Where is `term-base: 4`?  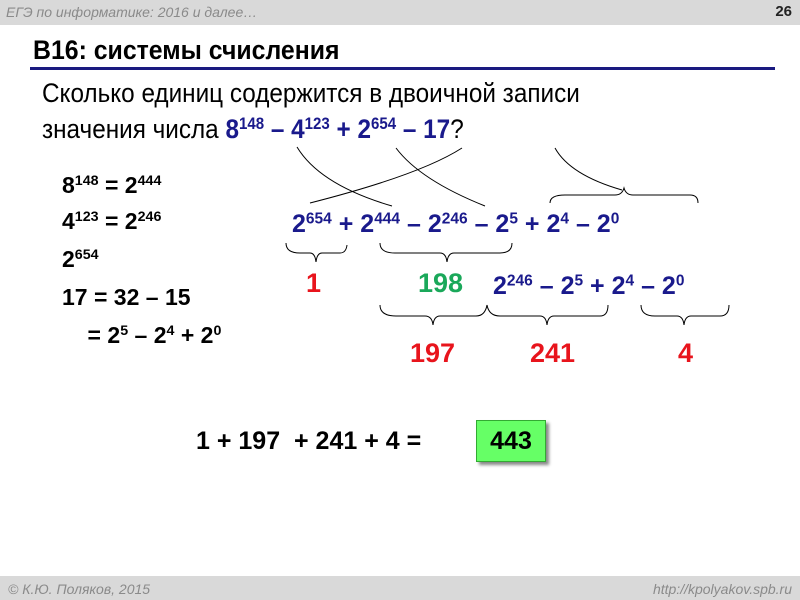
term-base: 4 is located at coordinates (68, 221).